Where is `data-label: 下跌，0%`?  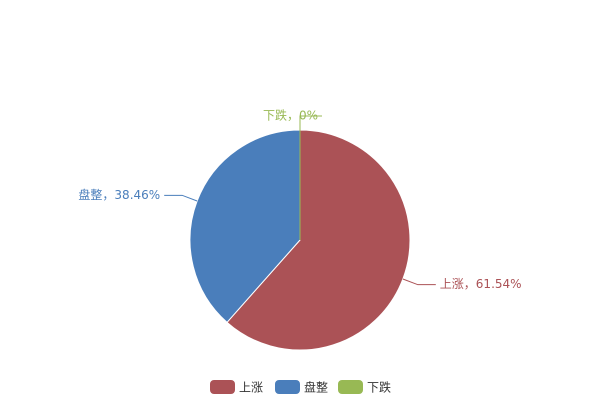
data-label: 下跌，0% is located at coordinates (290, 115).